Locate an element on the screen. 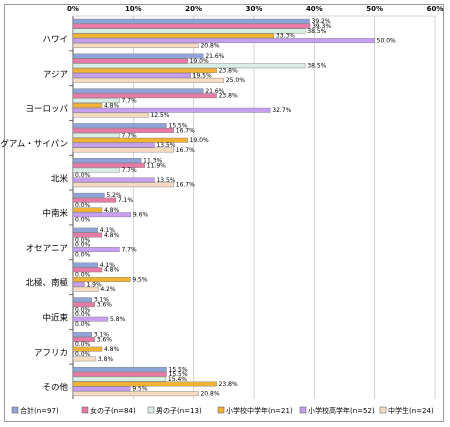  data-label: 50.0% is located at coordinates (386, 41).